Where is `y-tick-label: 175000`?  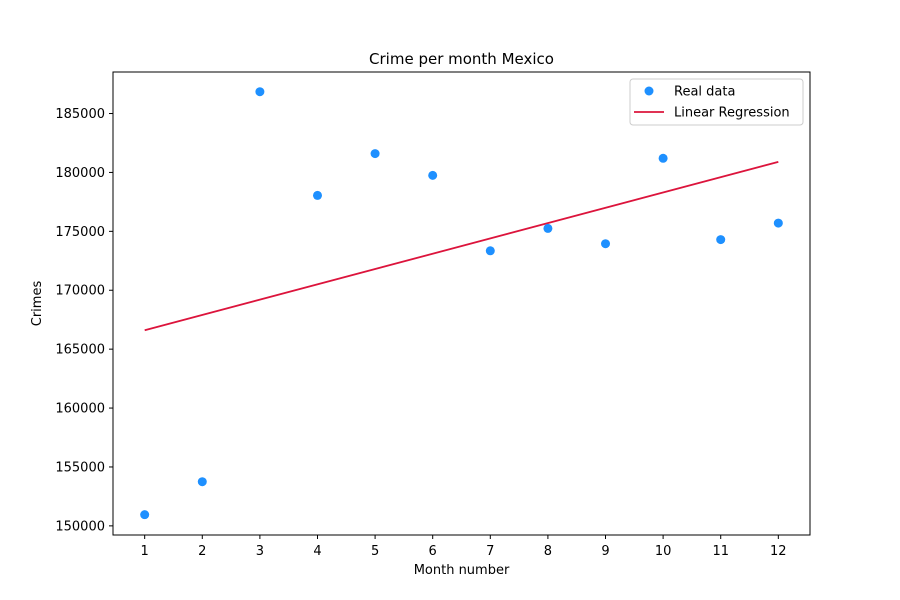 y-tick-label: 175000 is located at coordinates (80, 232).